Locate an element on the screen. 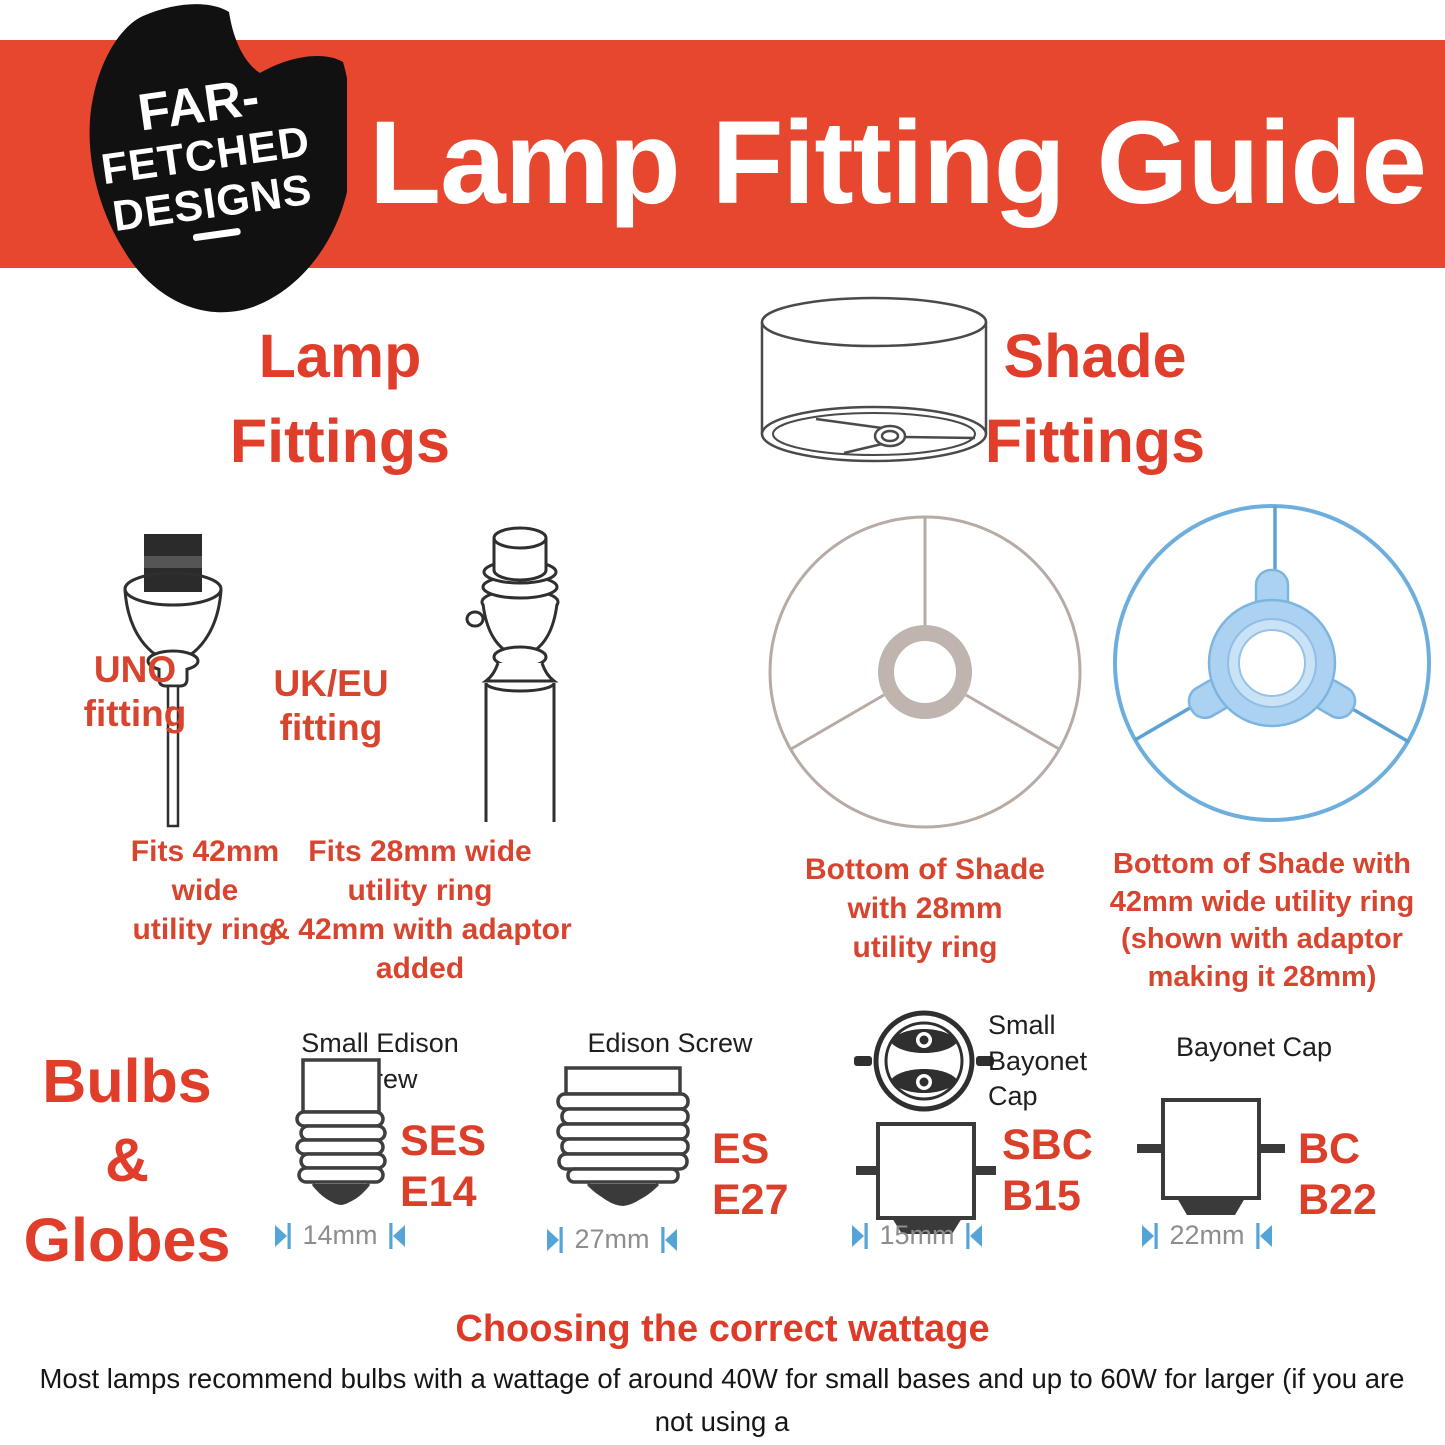  small-edison-screw-icon is located at coordinates (341, 1131).